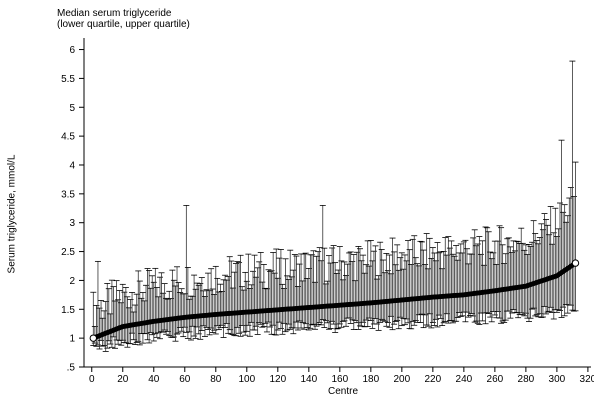 This screenshot has height=399, width=594. I want to click on y-axis-label: Serum triglyceride, mmol/L, so click(12, 214).